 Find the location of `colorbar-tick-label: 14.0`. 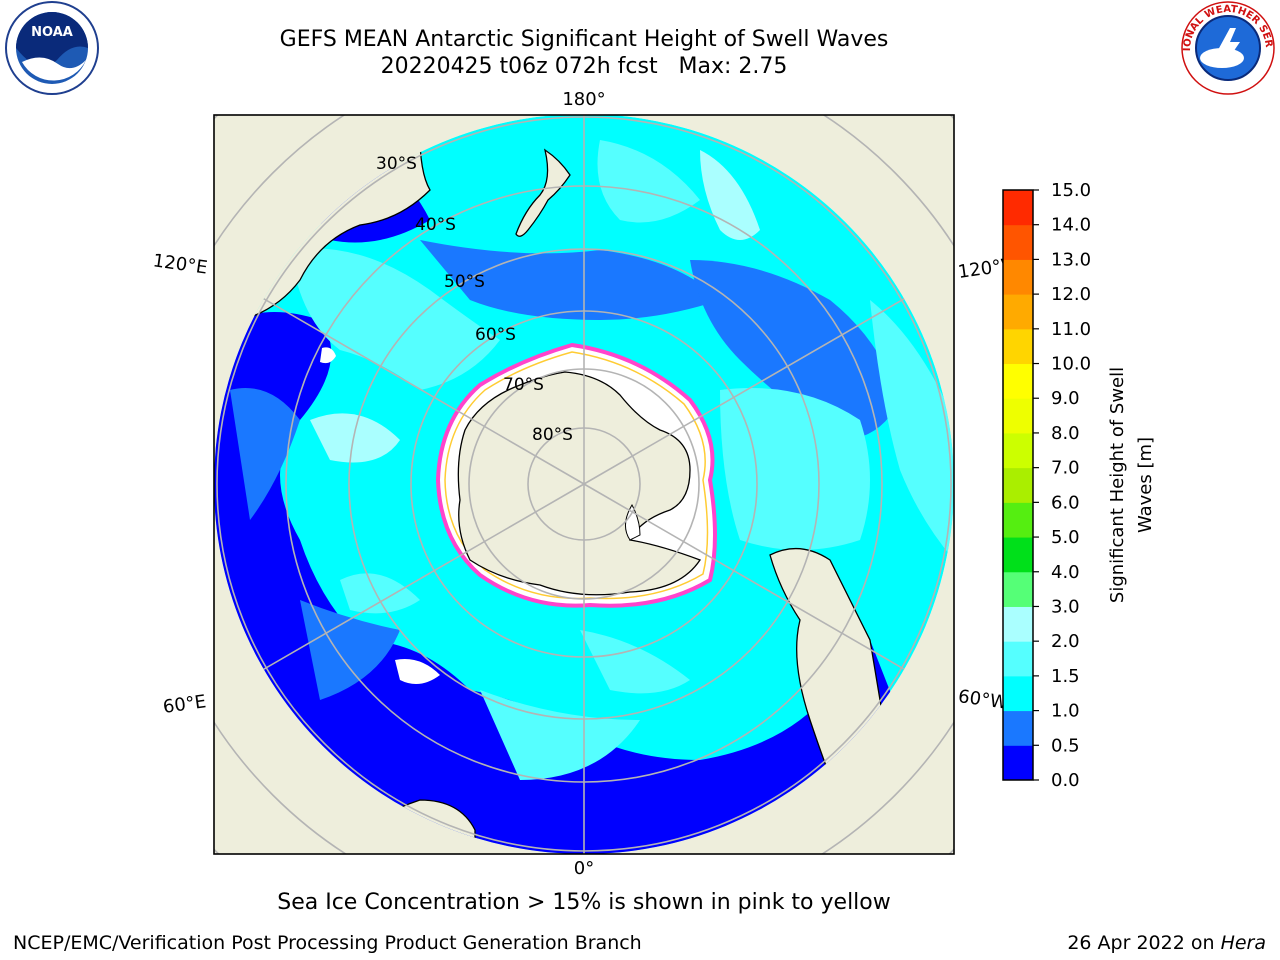

colorbar-tick-label: 14.0 is located at coordinates (1071, 225).